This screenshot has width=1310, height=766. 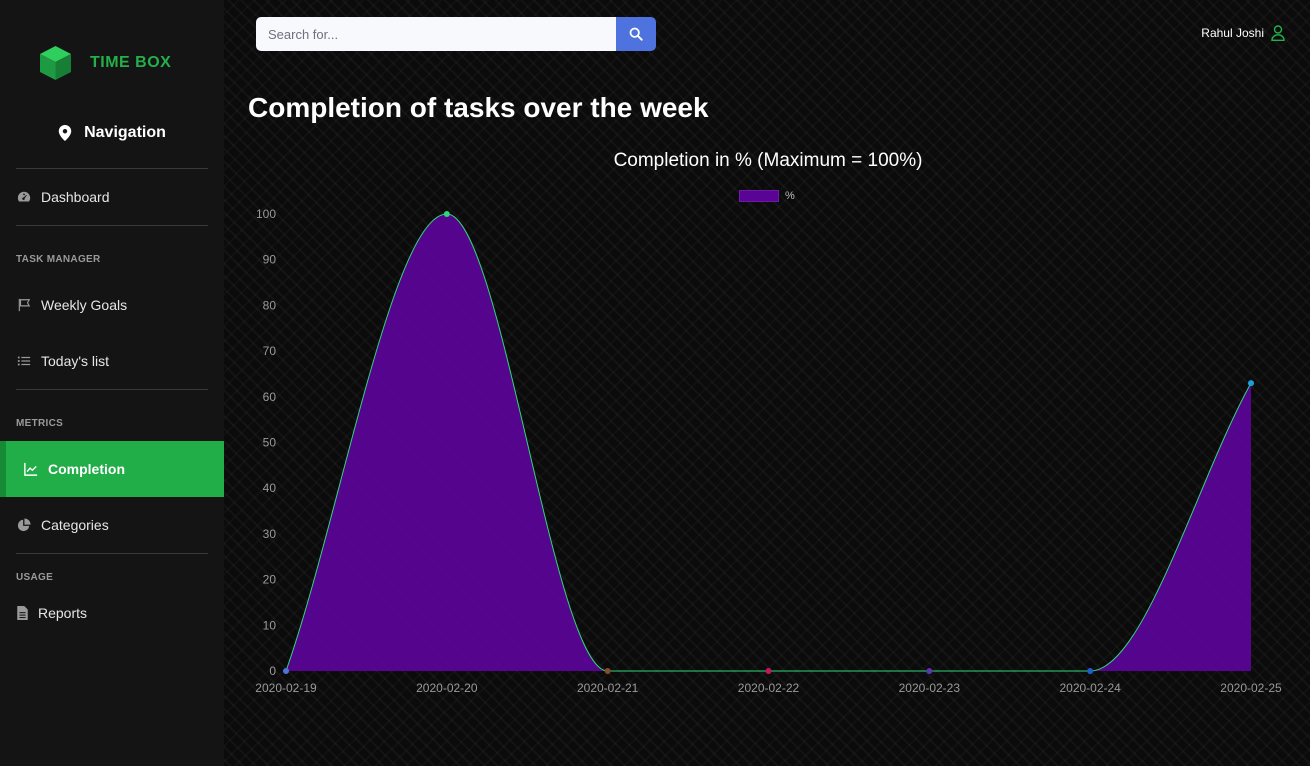 What do you see at coordinates (447, 688) in the screenshot?
I see `x-tick-label: 2020-02-20` at bounding box center [447, 688].